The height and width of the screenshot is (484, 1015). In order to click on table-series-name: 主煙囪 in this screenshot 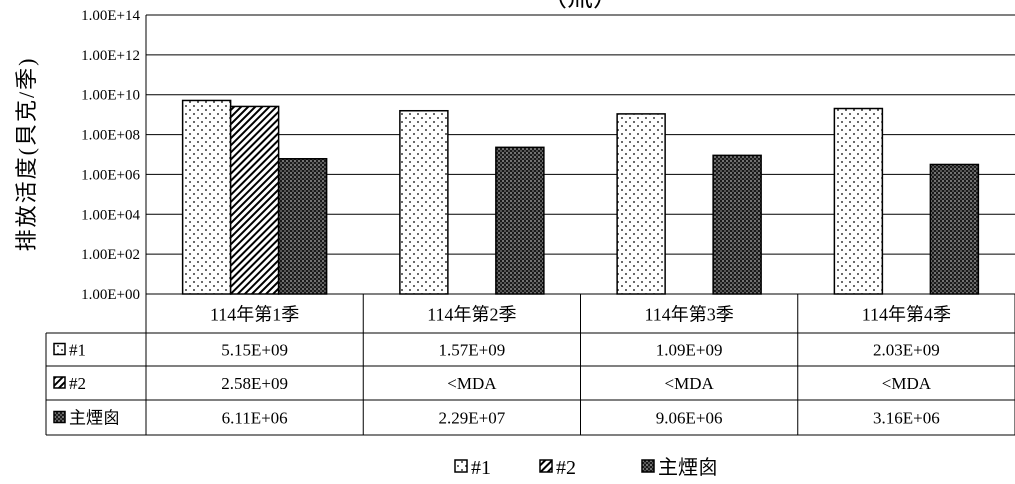, I will do `click(94, 418)`.